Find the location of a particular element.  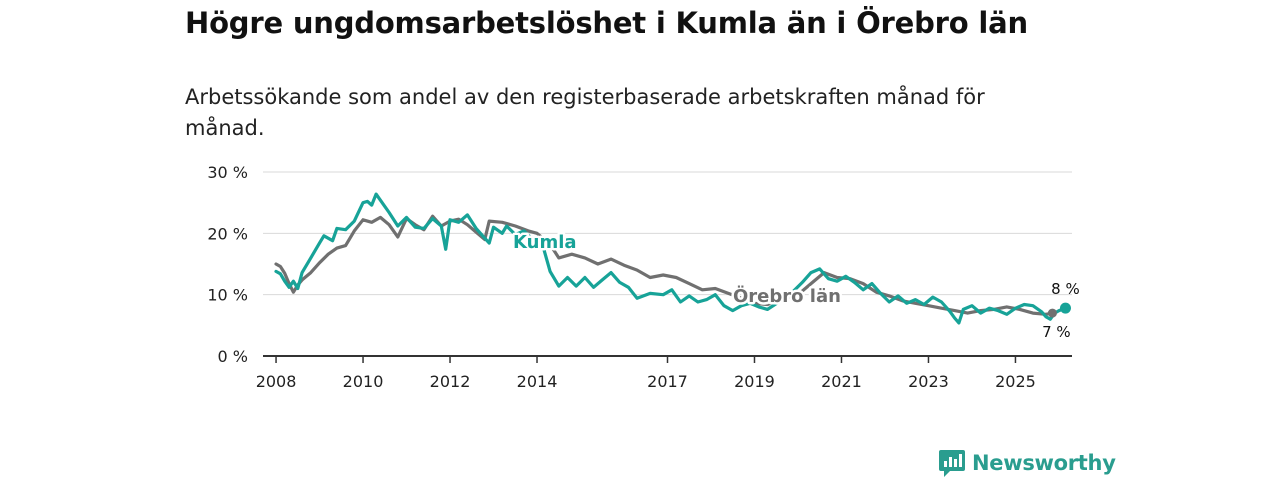

series-label-orebro: Örebro län is located at coordinates (787, 296).